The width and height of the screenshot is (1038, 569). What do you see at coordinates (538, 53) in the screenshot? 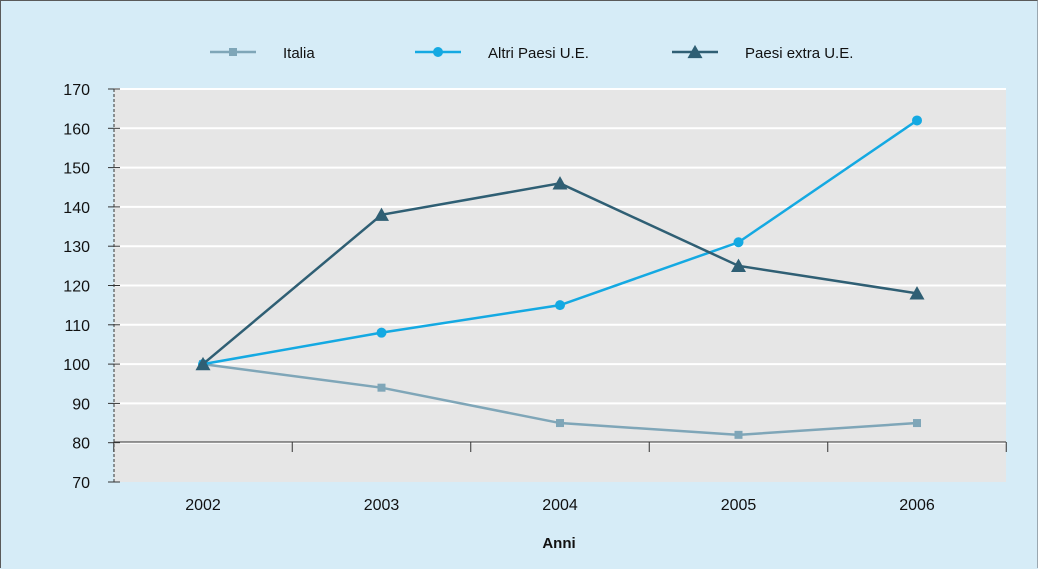
I see `legend-label: Altri Paesi U.E.` at bounding box center [538, 53].